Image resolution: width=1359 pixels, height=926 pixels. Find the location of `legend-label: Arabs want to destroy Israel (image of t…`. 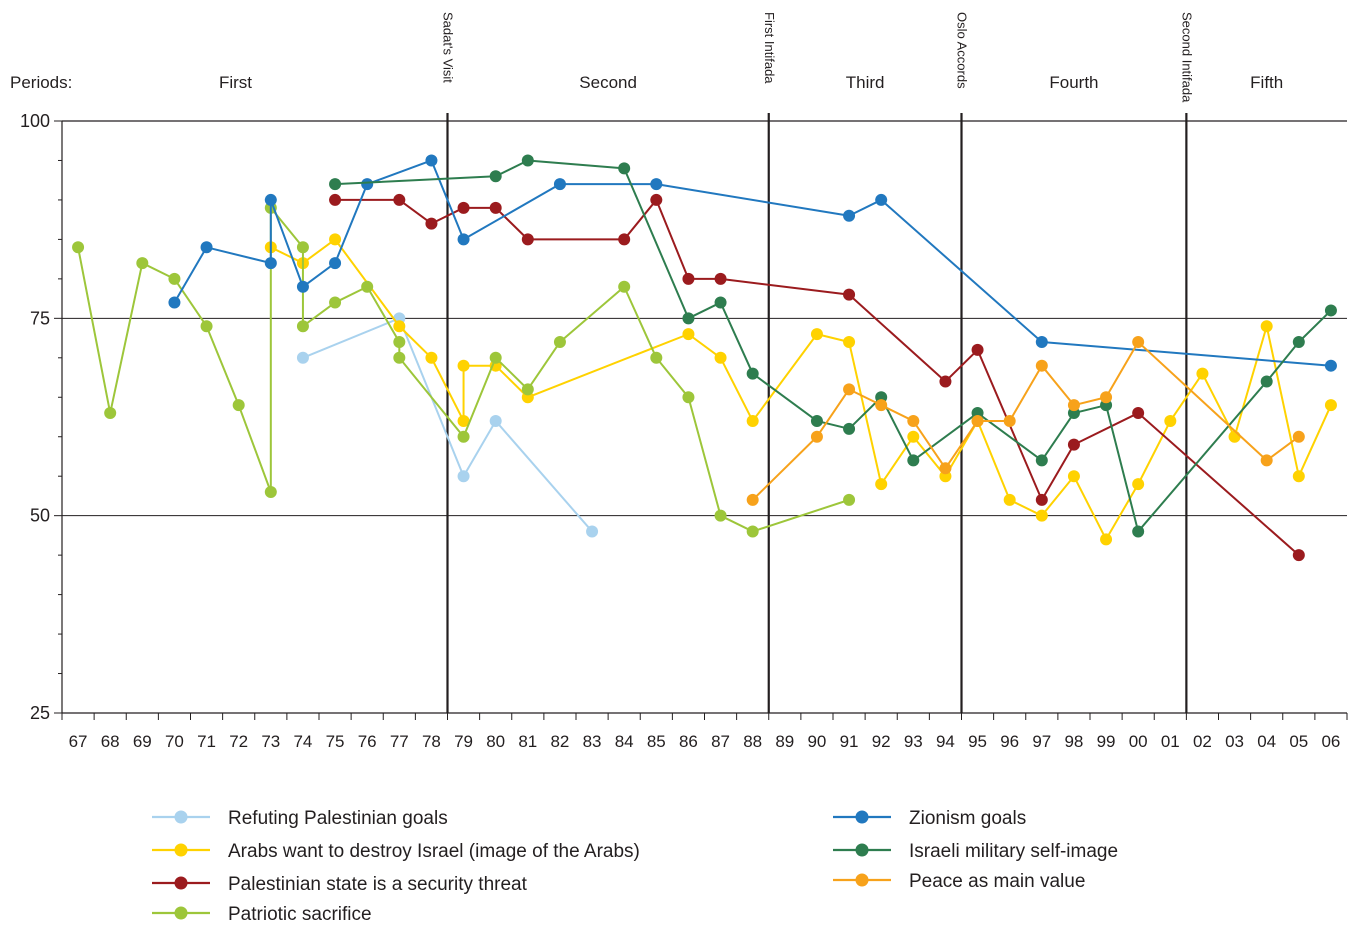

legend-label: Arabs want to destroy Israel (image of t… is located at coordinates (434, 851).